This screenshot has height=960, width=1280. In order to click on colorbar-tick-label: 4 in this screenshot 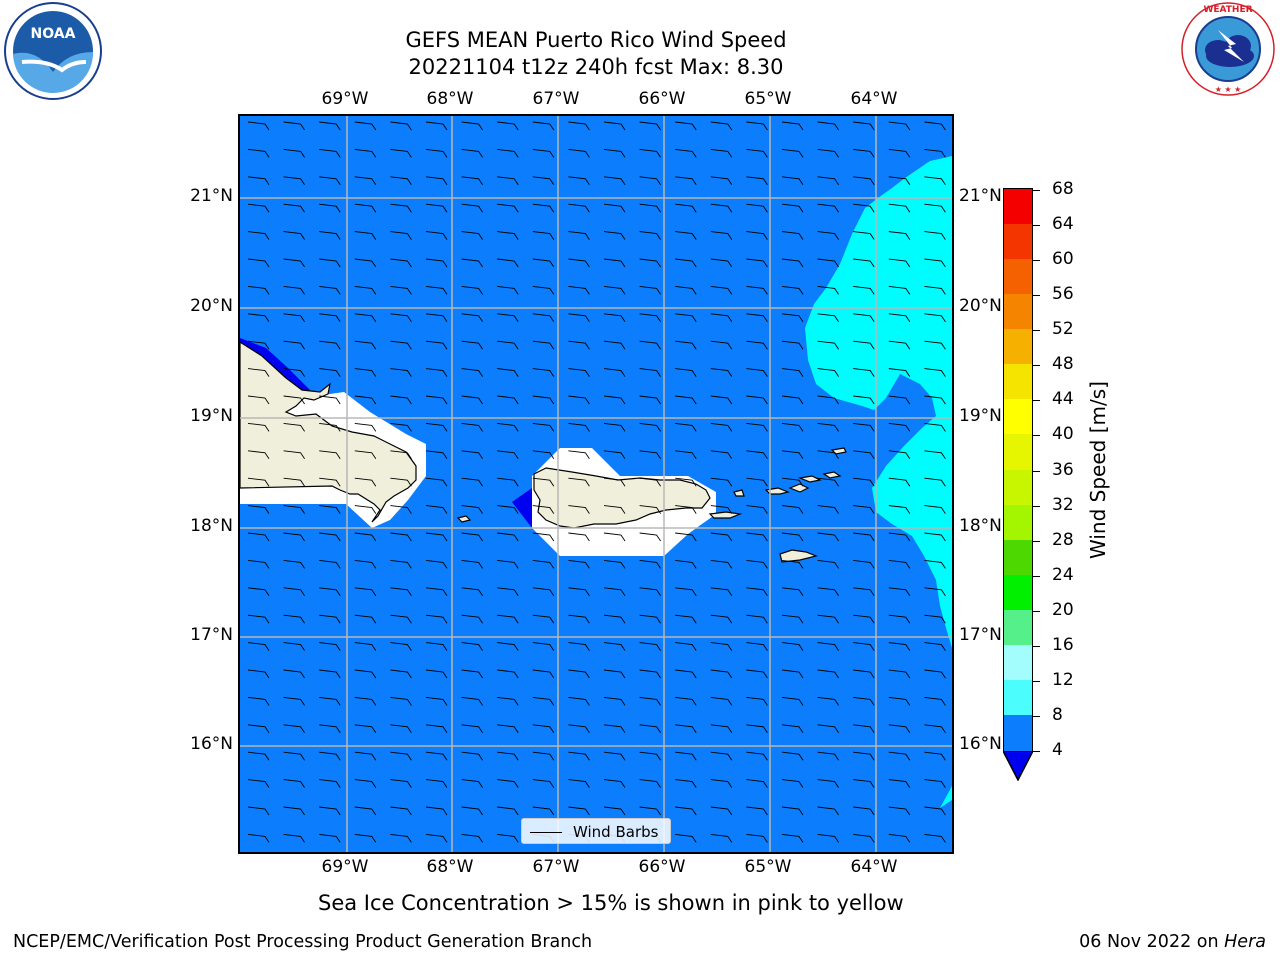, I will do `click(1057, 750)`.